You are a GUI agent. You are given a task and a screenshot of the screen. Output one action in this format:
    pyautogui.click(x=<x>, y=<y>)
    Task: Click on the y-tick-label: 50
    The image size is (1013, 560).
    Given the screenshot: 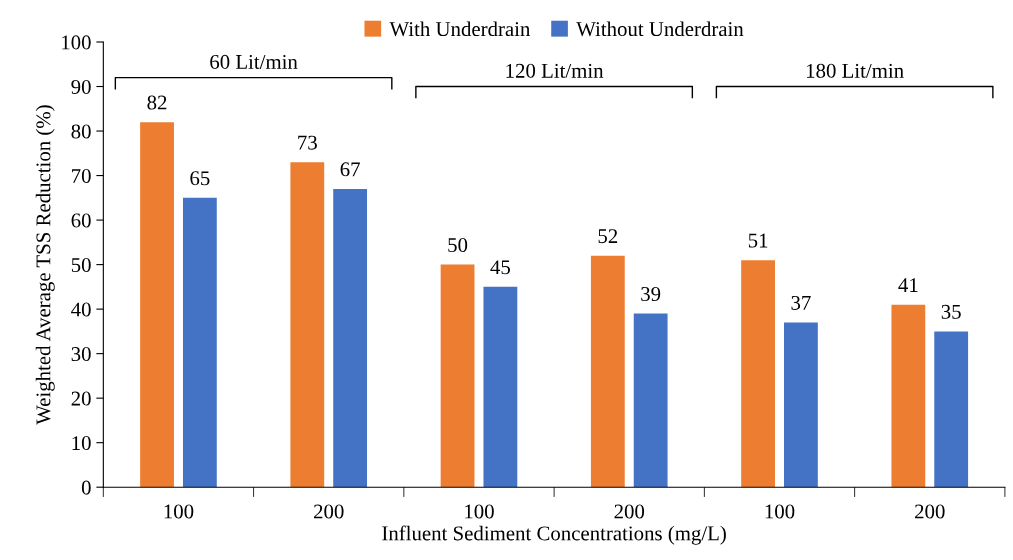 What is the action you would take?
    pyautogui.click(x=81, y=265)
    